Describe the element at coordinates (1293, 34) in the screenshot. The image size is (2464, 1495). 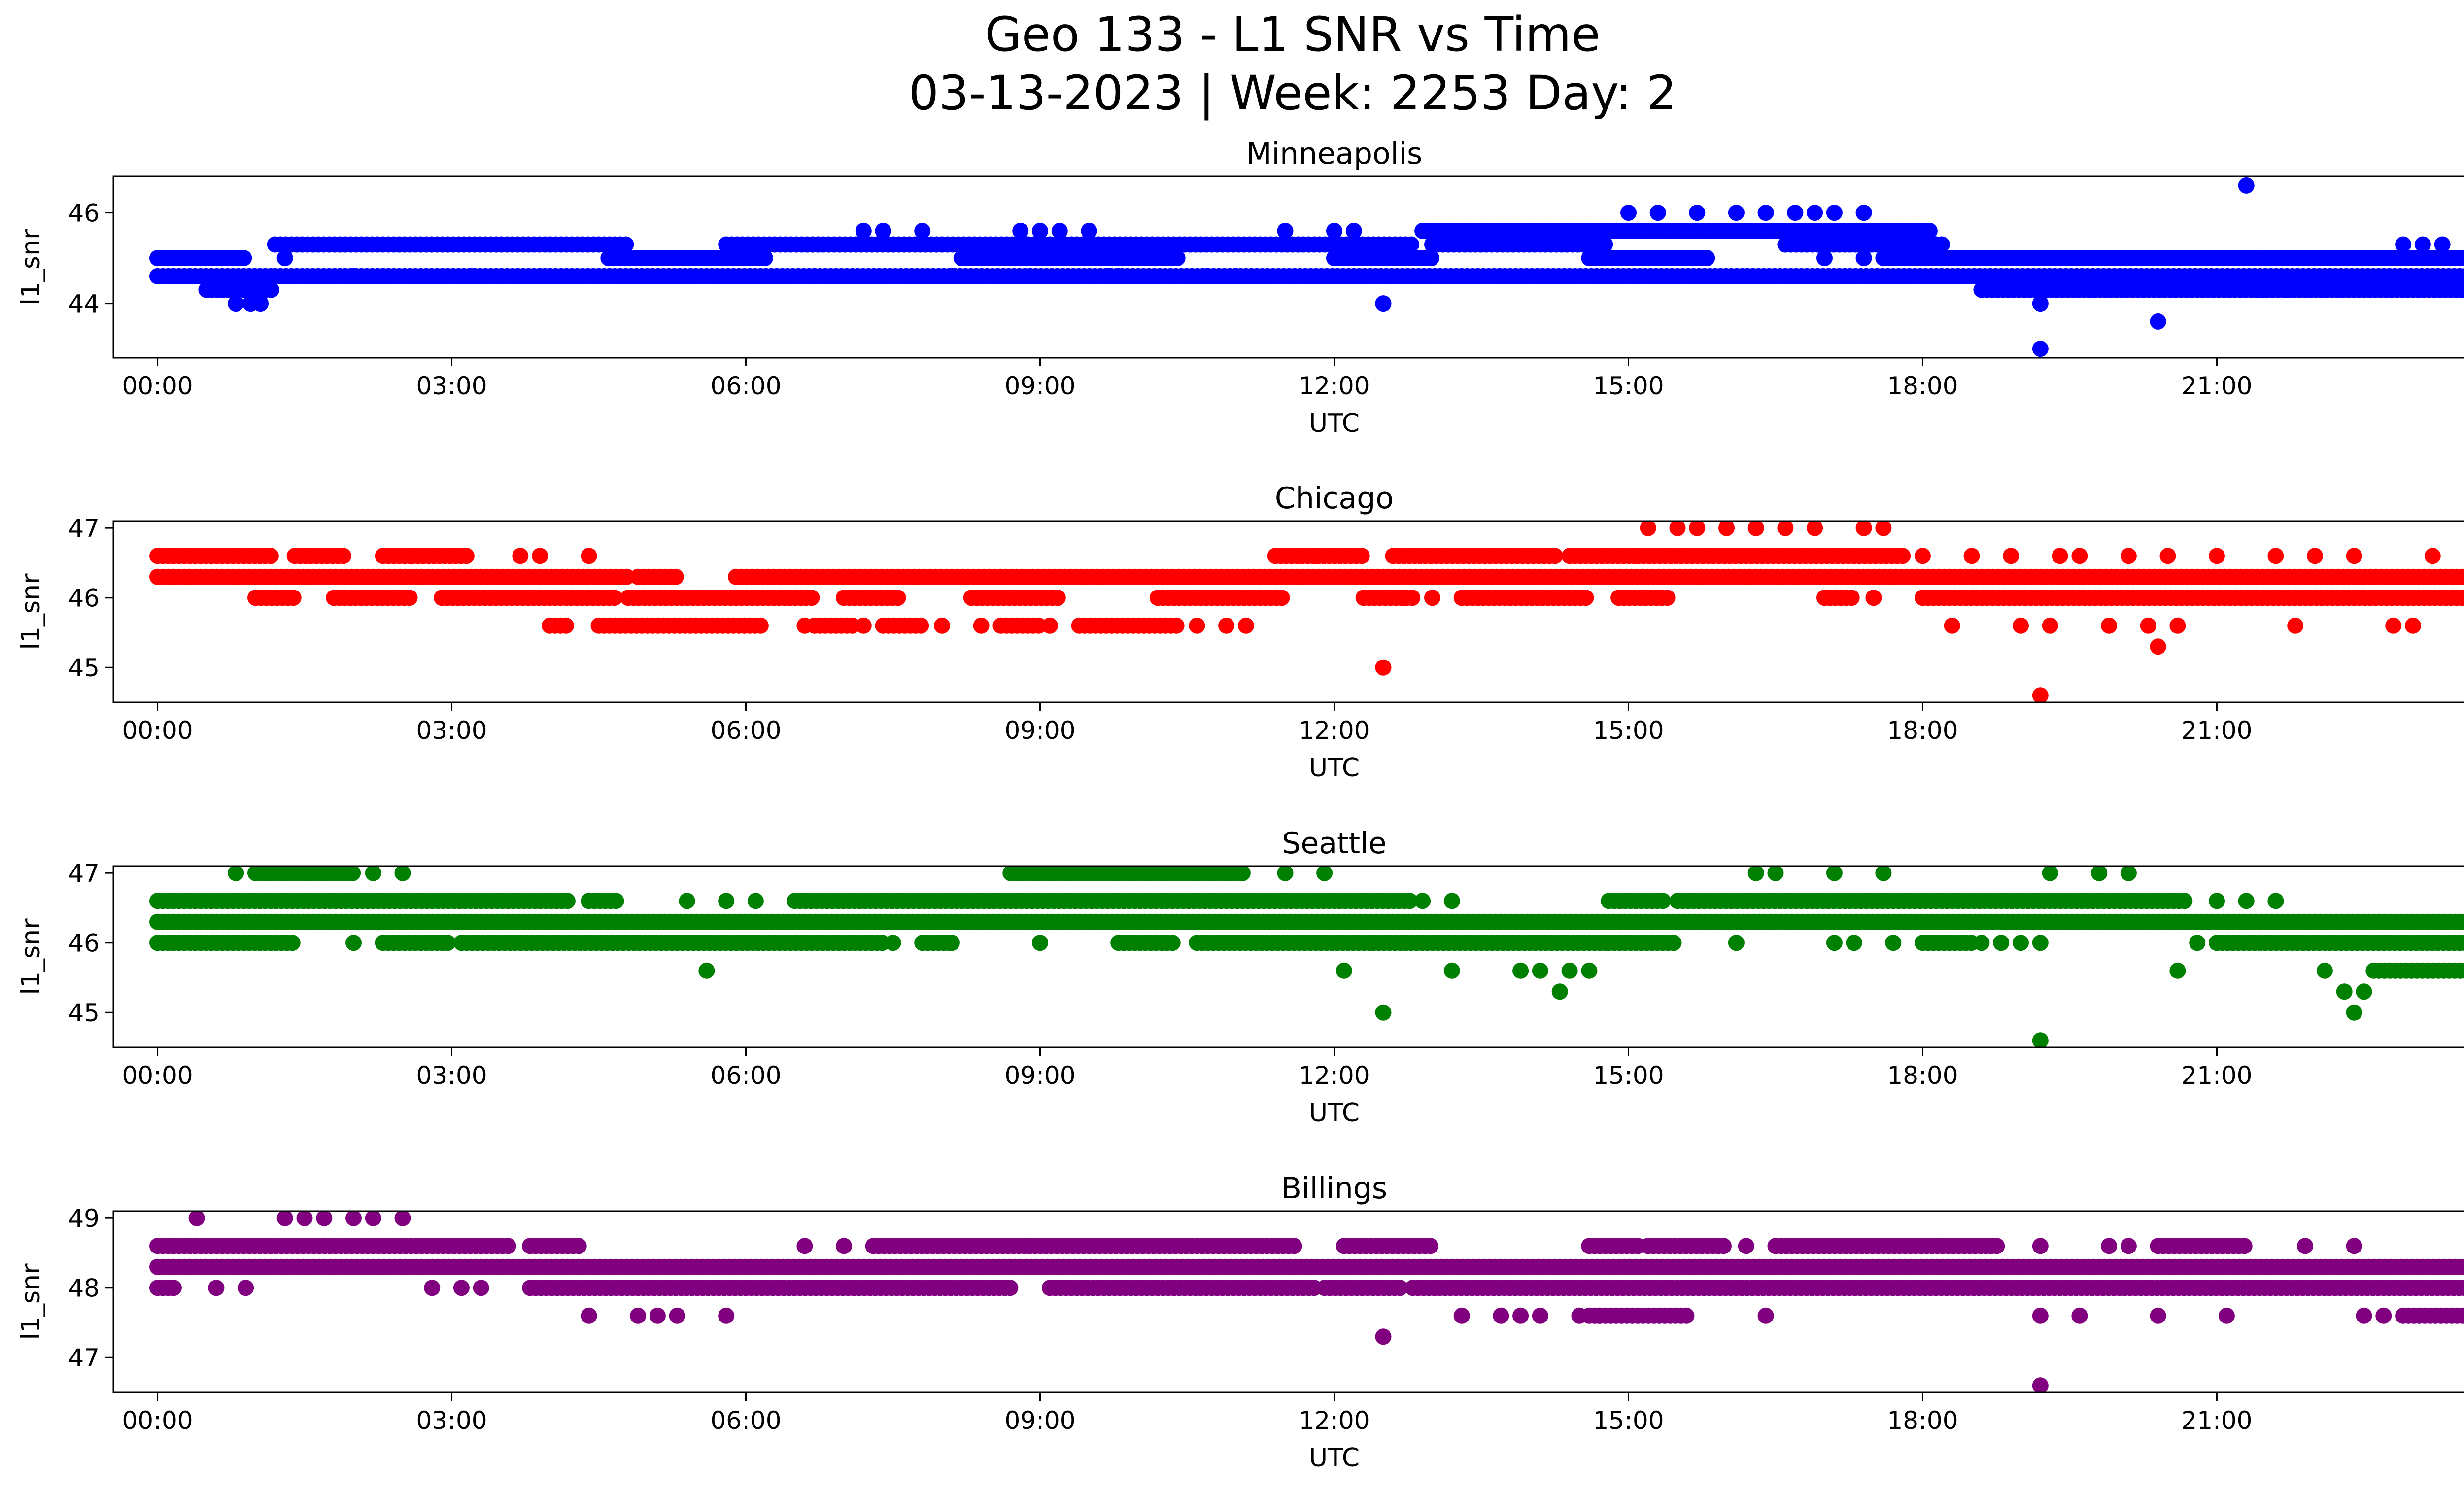
I see `figure-title-line-1: Geo 133 - L1 SNR vs Time` at that location.